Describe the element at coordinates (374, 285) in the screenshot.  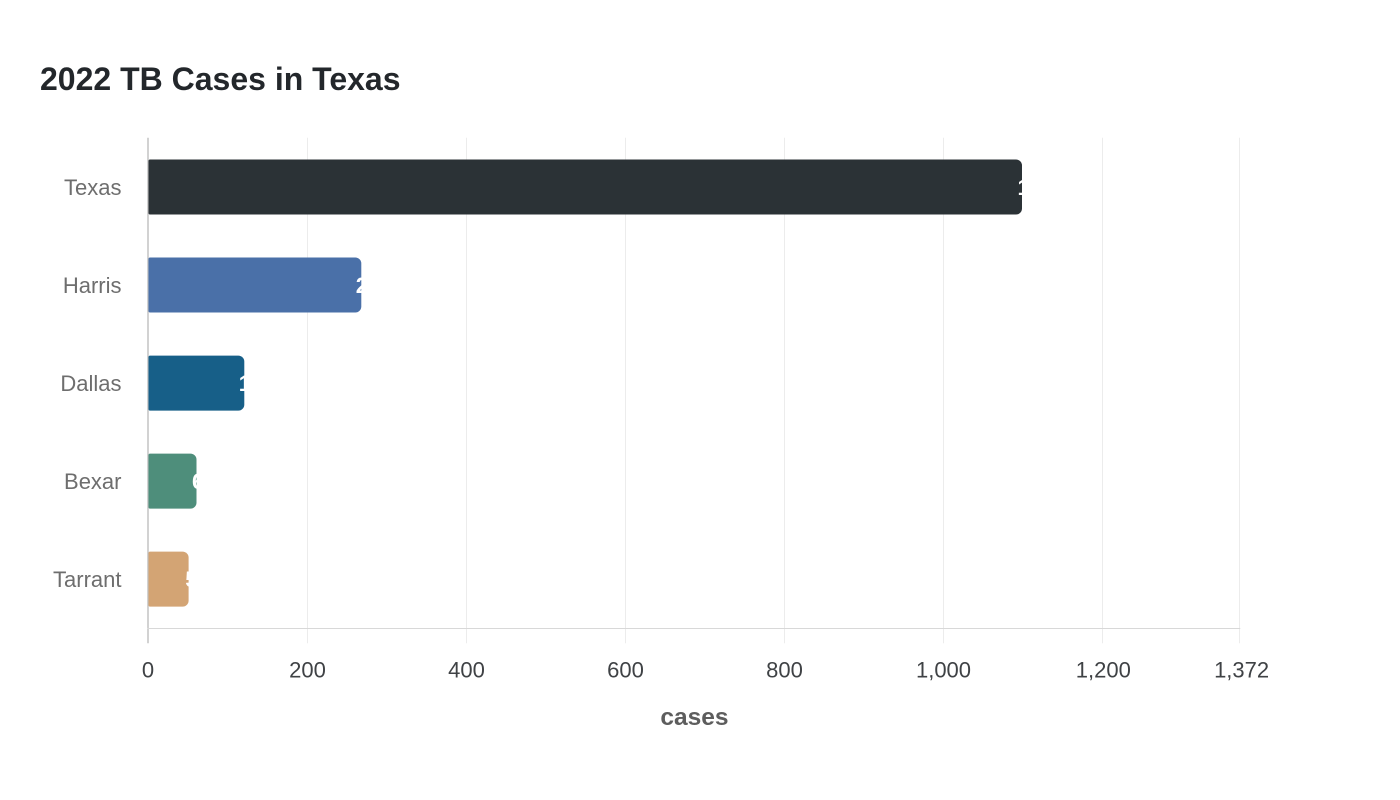
I see `svg-text: 268` at that location.